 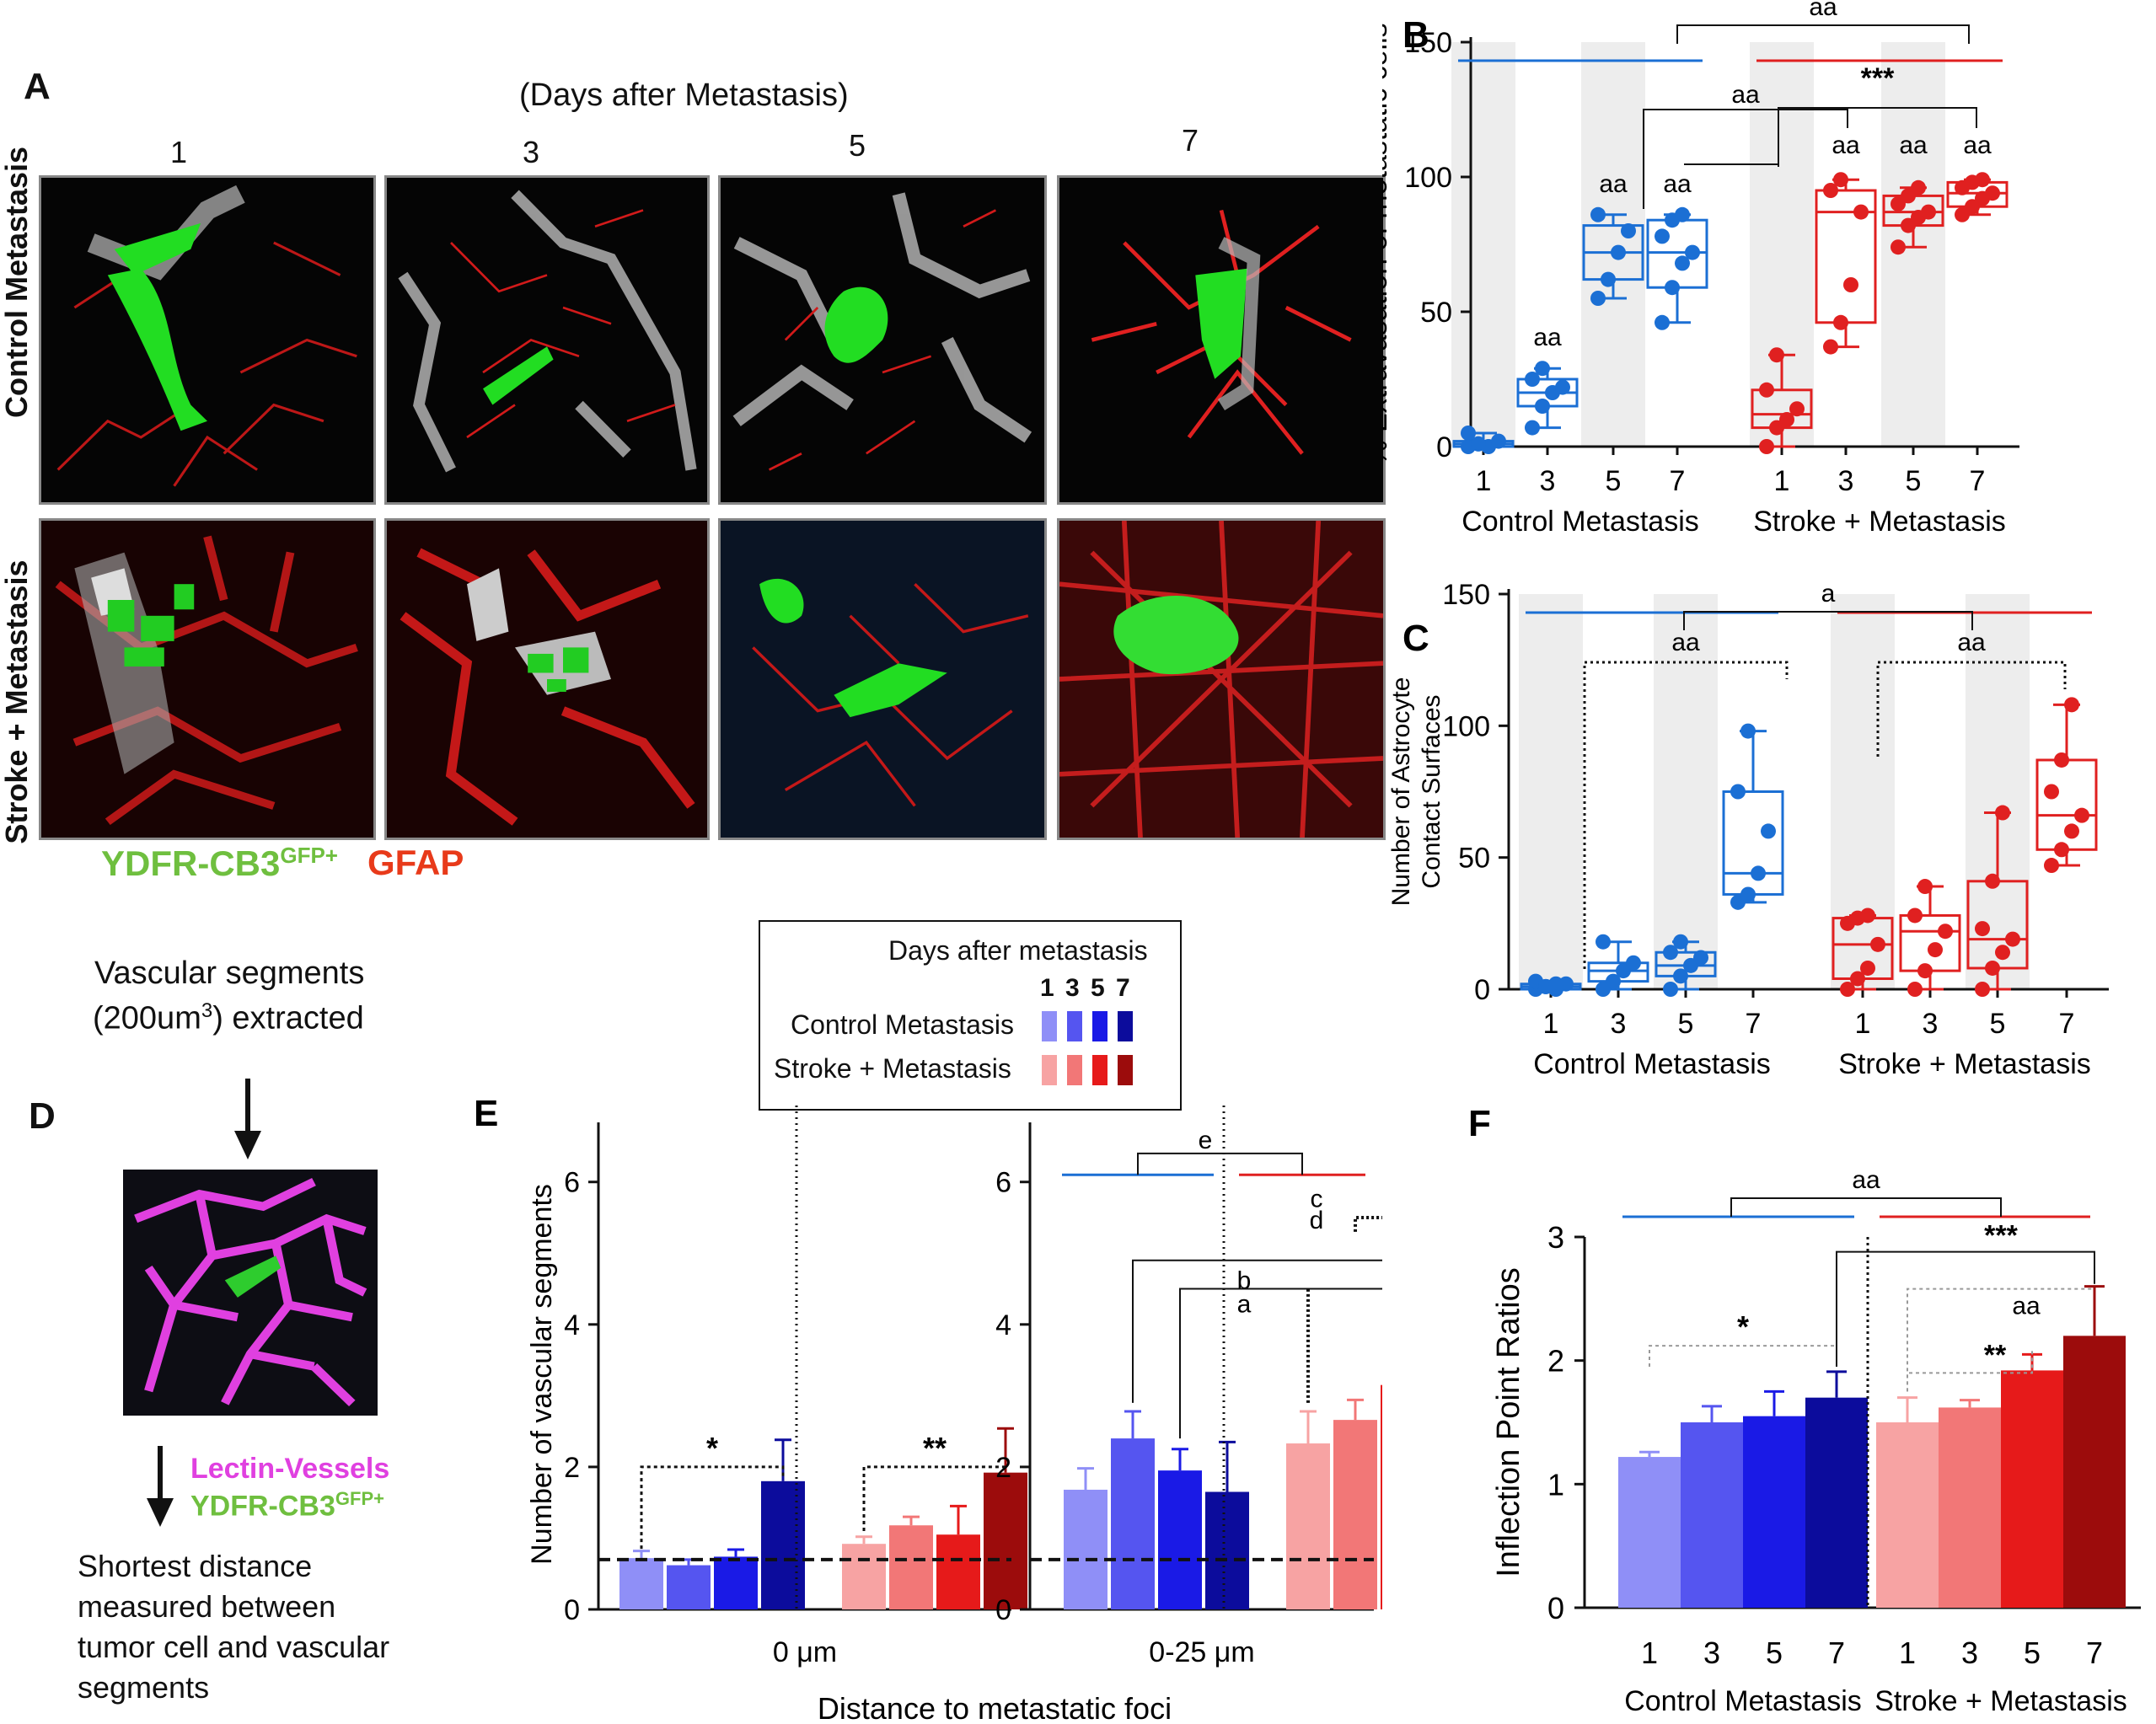 What do you see at coordinates (805, 1652) in the screenshot?
I see `group-label-0: 0 μm` at bounding box center [805, 1652].